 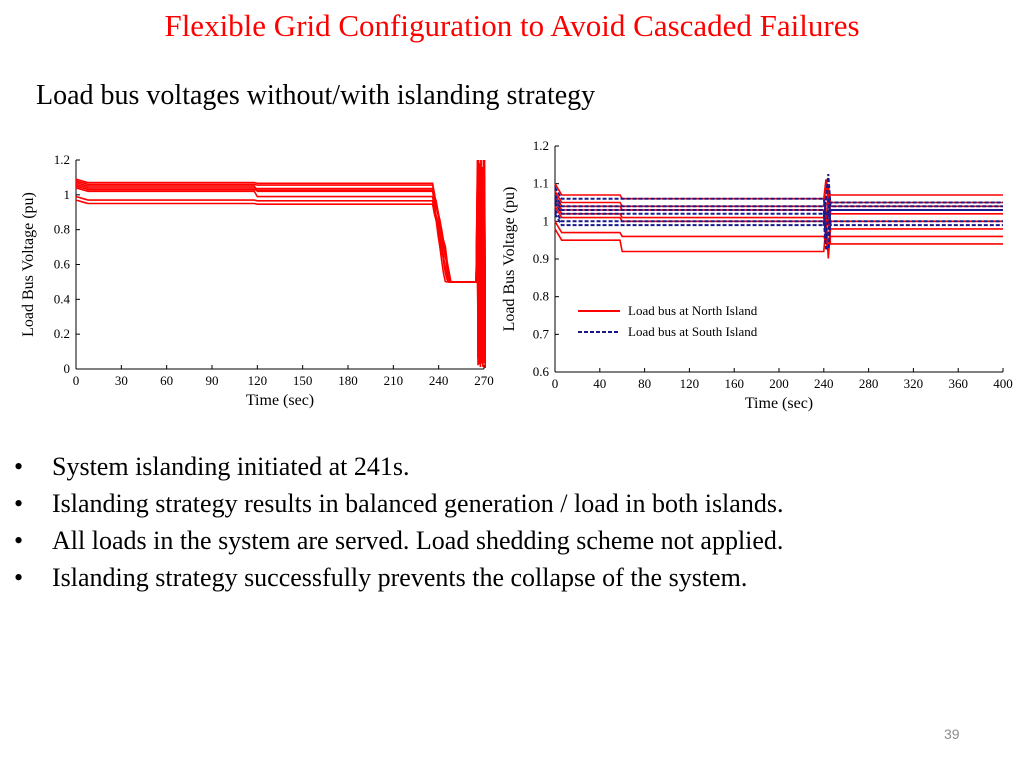 What do you see at coordinates (952, 734) in the screenshot?
I see `page-number: 39` at bounding box center [952, 734].